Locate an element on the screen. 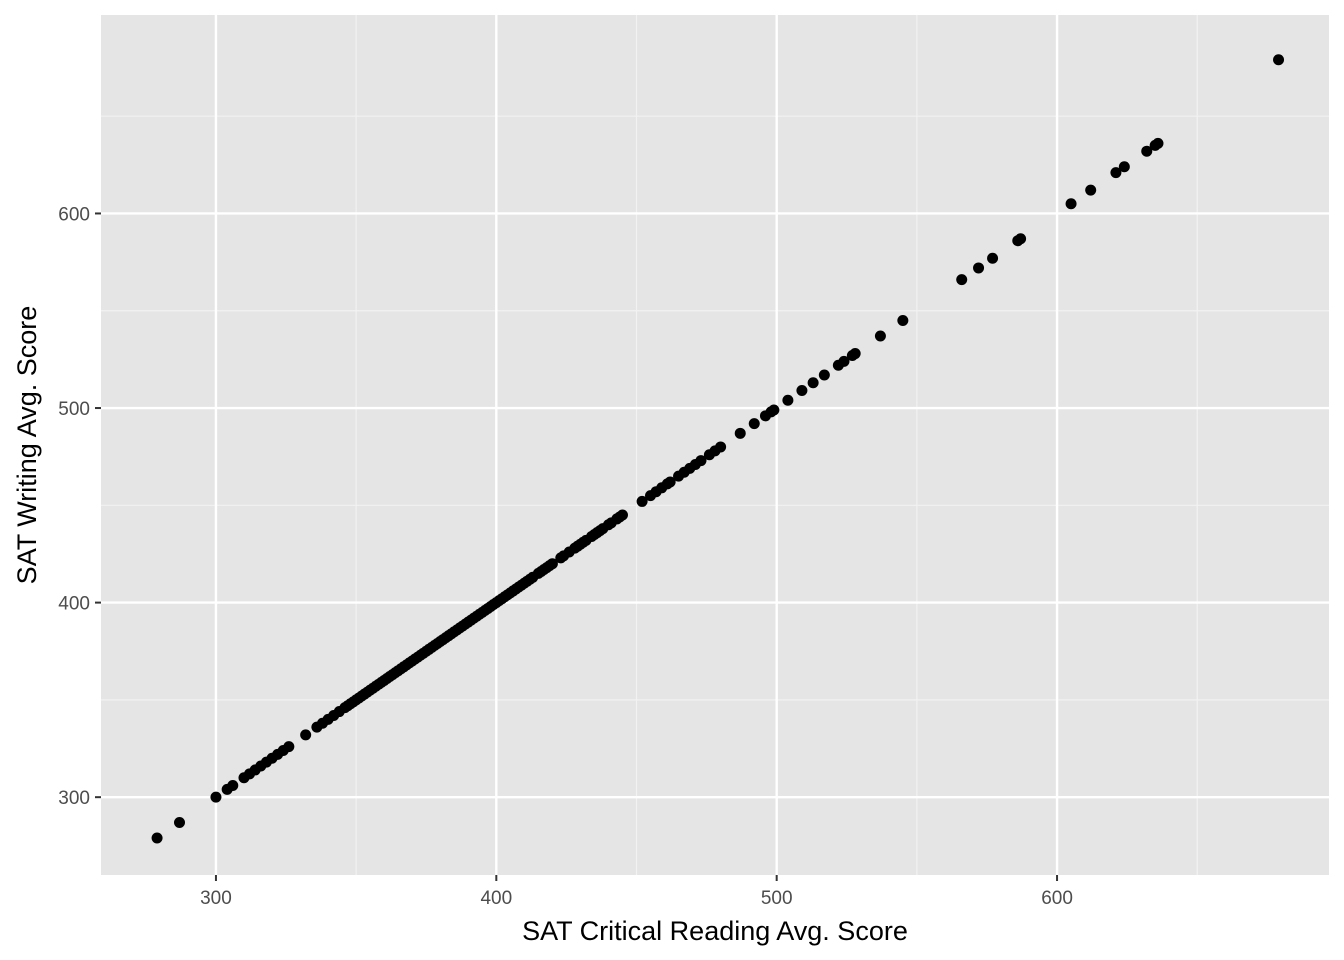  y-tick-label: 400 is located at coordinates (74, 604).